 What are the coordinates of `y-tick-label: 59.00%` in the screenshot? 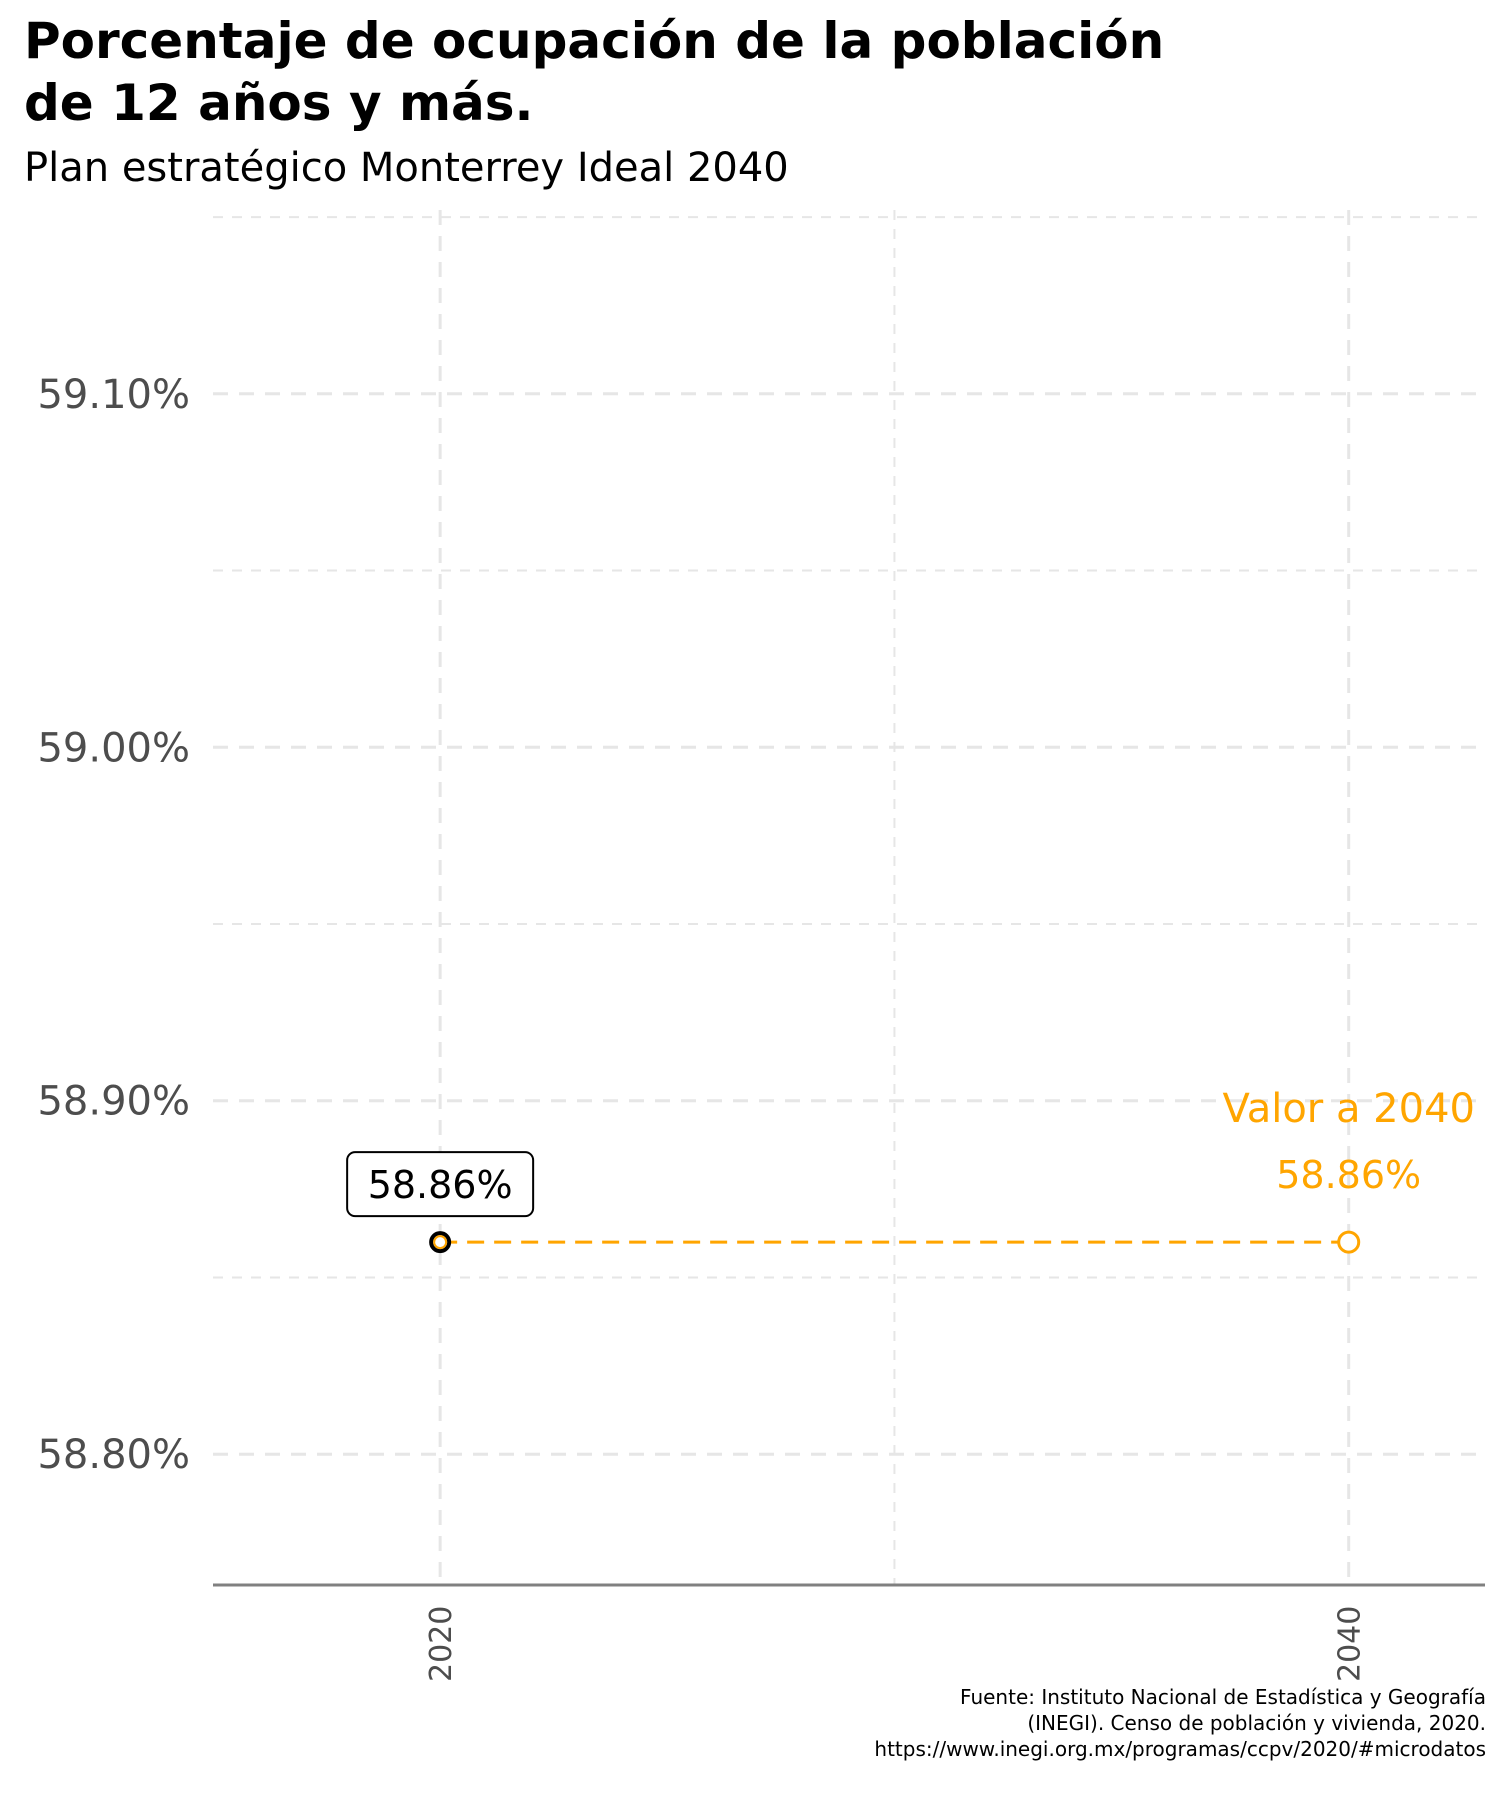 It's located at (113, 748).